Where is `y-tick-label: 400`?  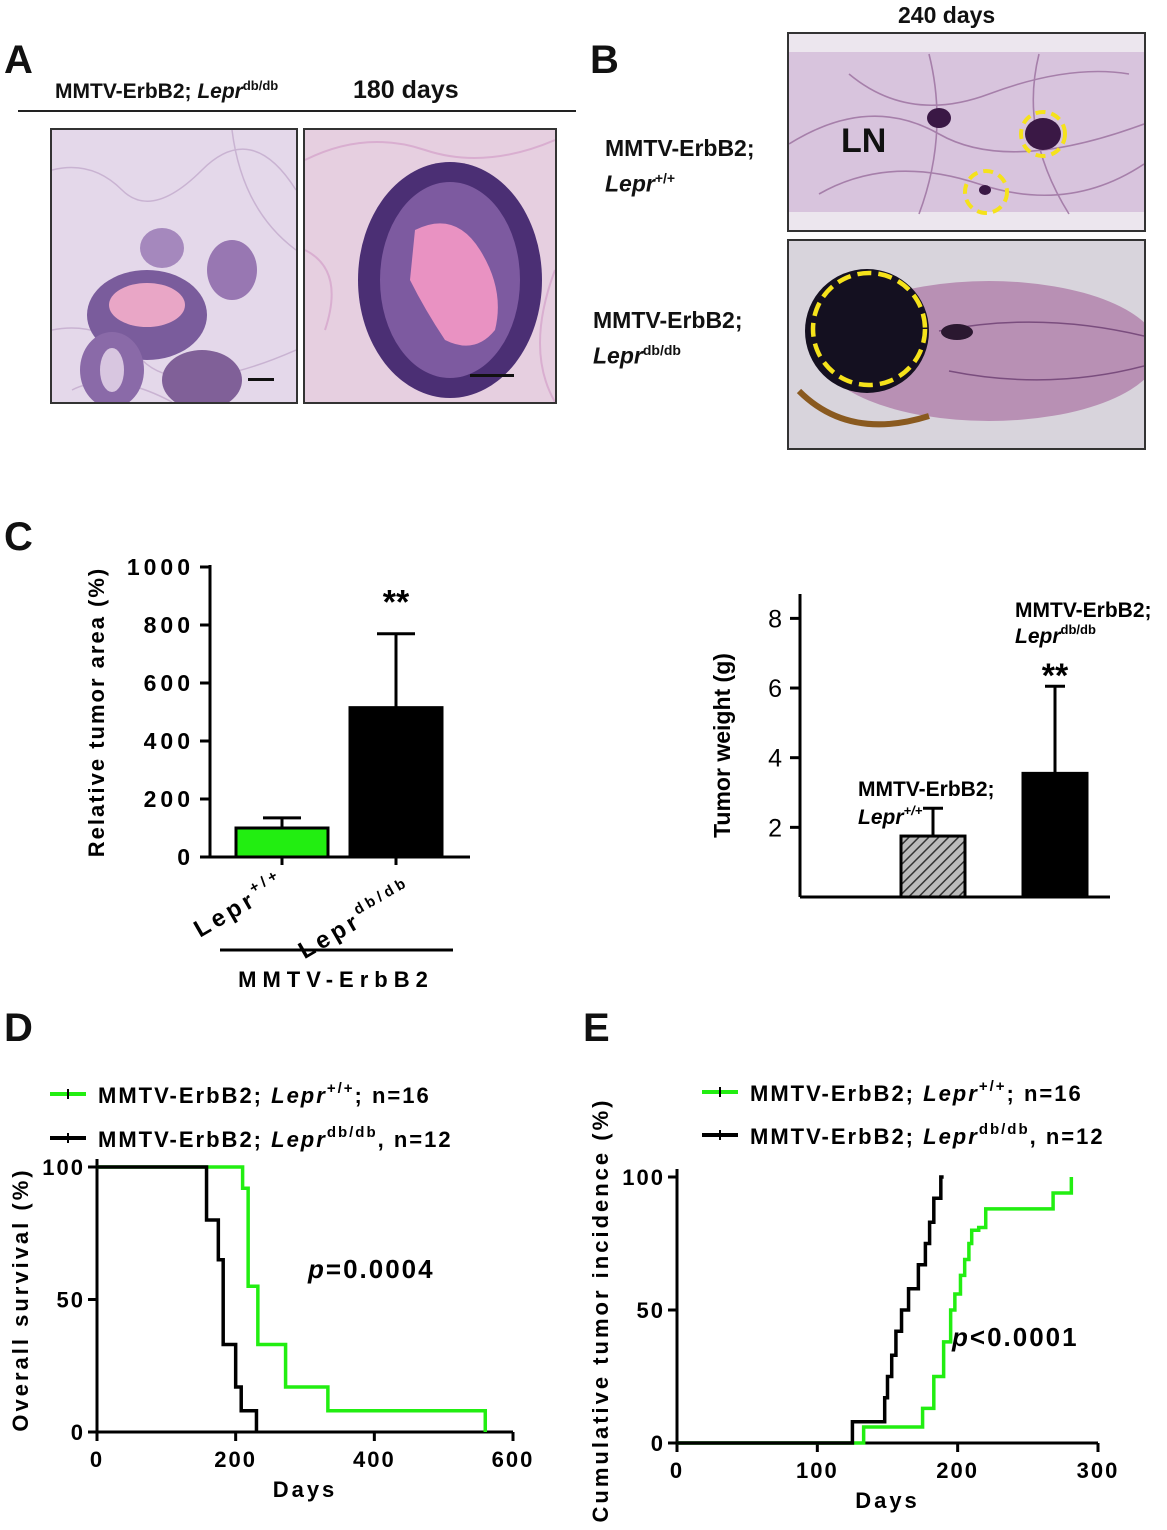
y-tick-label: 400 is located at coordinates (169, 741).